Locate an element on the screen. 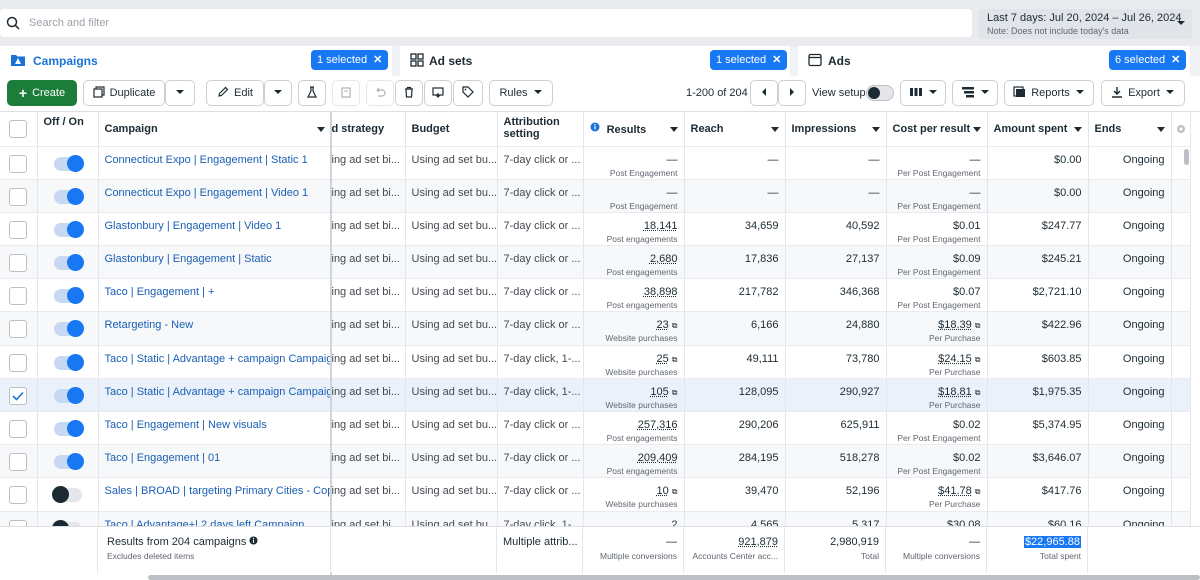 The height and width of the screenshot is (580, 1200). cpr-number: — is located at coordinates (975, 159).